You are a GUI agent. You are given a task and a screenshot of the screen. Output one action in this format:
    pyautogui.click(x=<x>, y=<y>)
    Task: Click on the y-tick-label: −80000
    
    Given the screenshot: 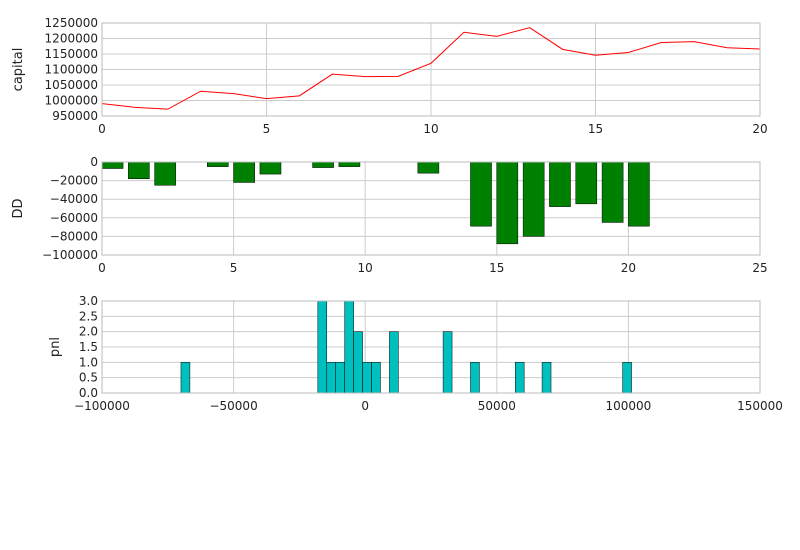 What is the action you would take?
    pyautogui.click(x=74, y=236)
    